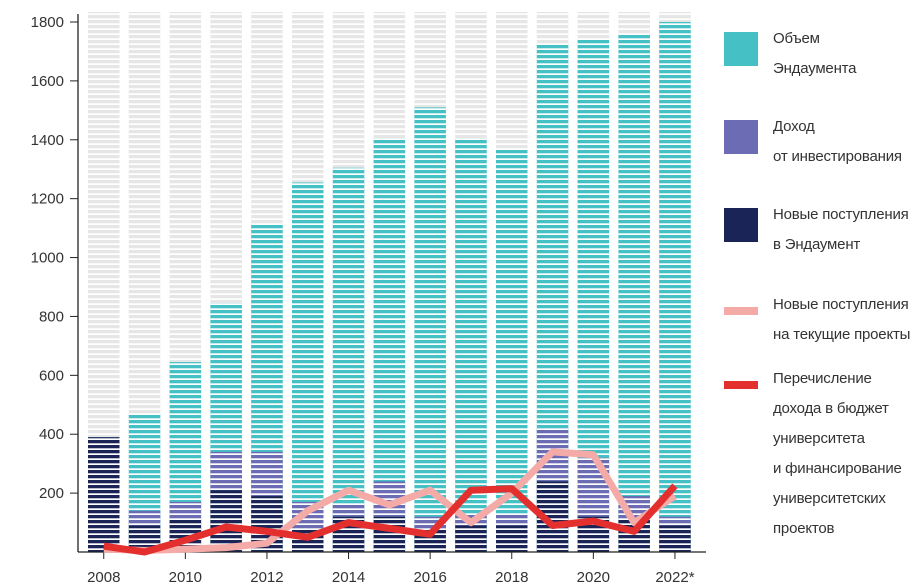 This screenshot has height=588, width=922. Describe the element at coordinates (593, 577) in the screenshot. I see `x-tick-label: 2020` at that location.